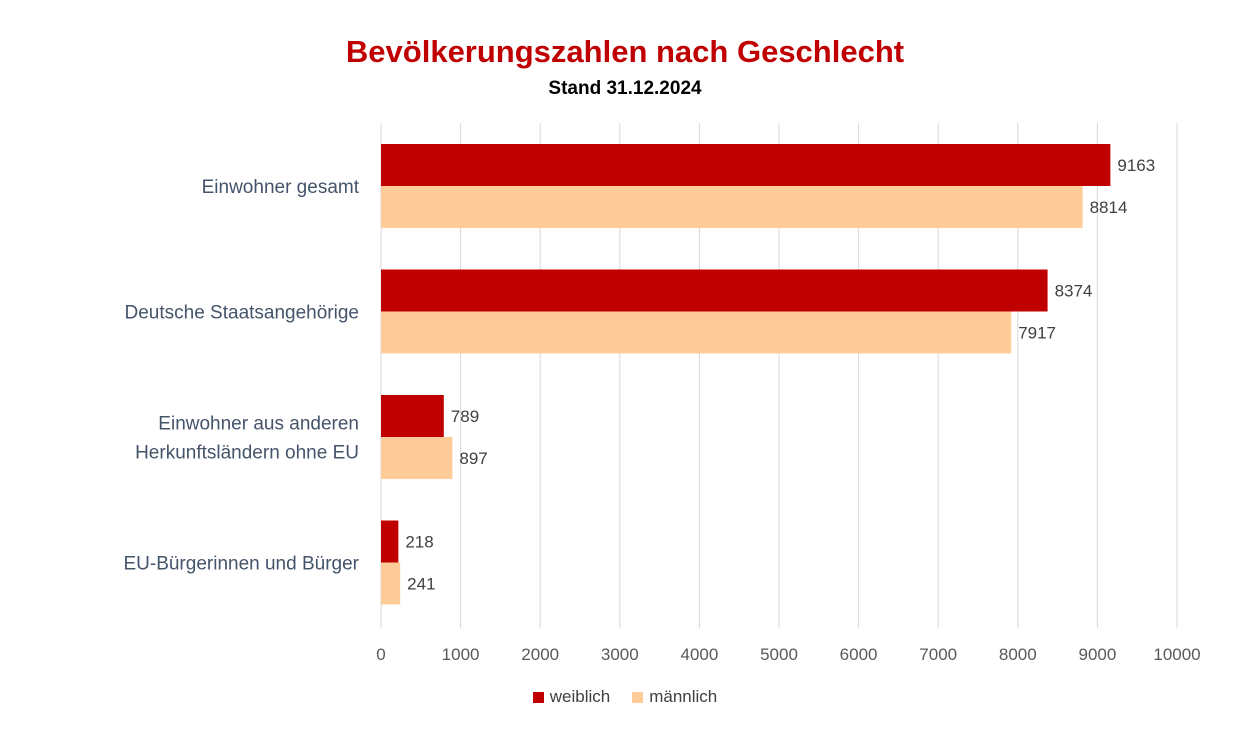 This screenshot has width=1250, height=752. I want to click on x-tick-label: 5000, so click(779, 654).